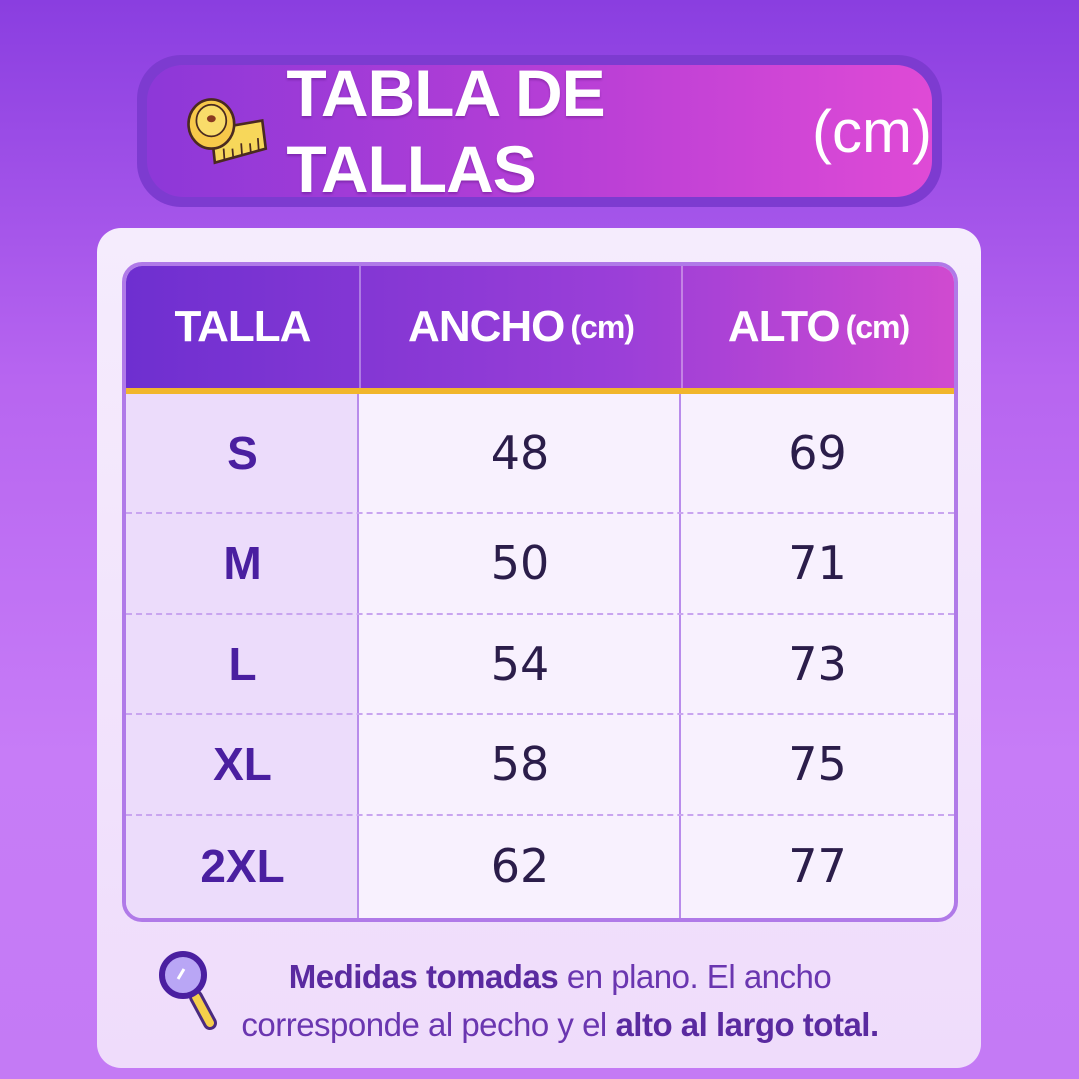 This screenshot has width=1079, height=1079. I want to click on header-alto: ALTO (cm), so click(817, 327).